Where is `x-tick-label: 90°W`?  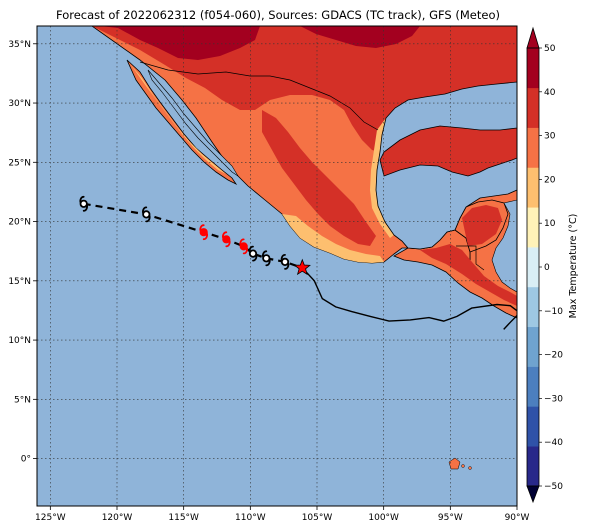 x-tick-label: 90°W is located at coordinates (517, 518).